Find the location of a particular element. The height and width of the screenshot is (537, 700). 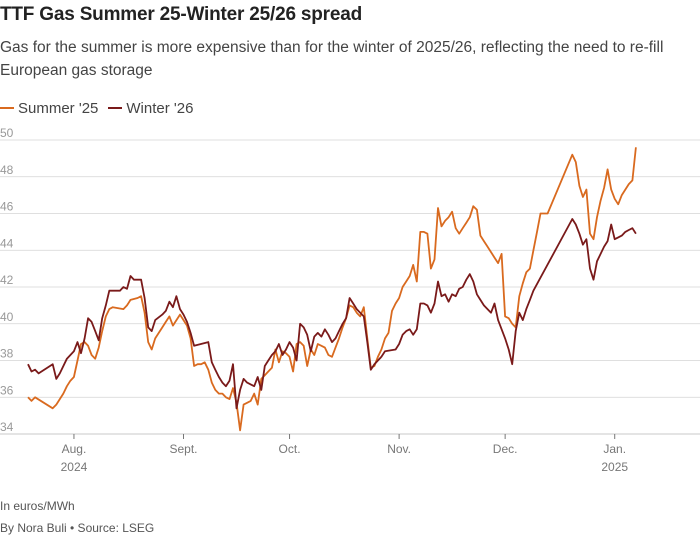

y-tick-label: 36 is located at coordinates (7, 390).